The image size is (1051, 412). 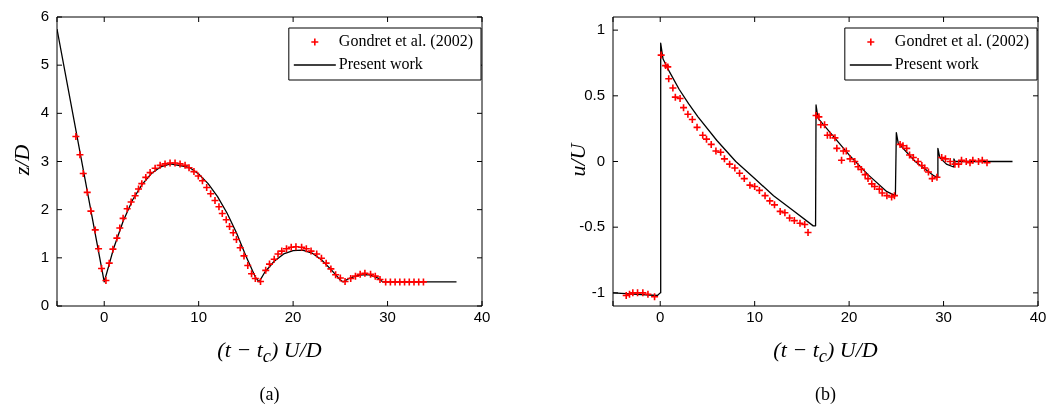 I want to click on y-axis-title: u/U, so click(x=578, y=160).